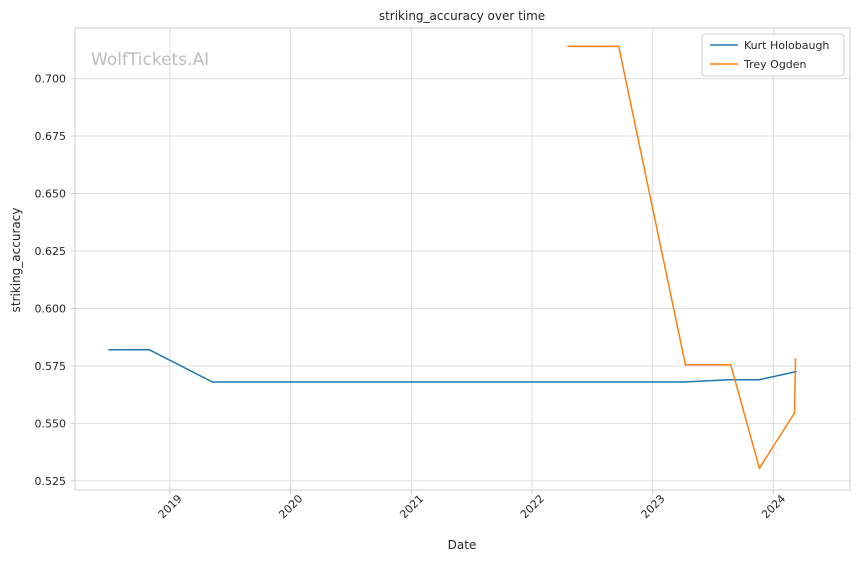  I want to click on y-axis-label: striking_accuracy, so click(16, 260).